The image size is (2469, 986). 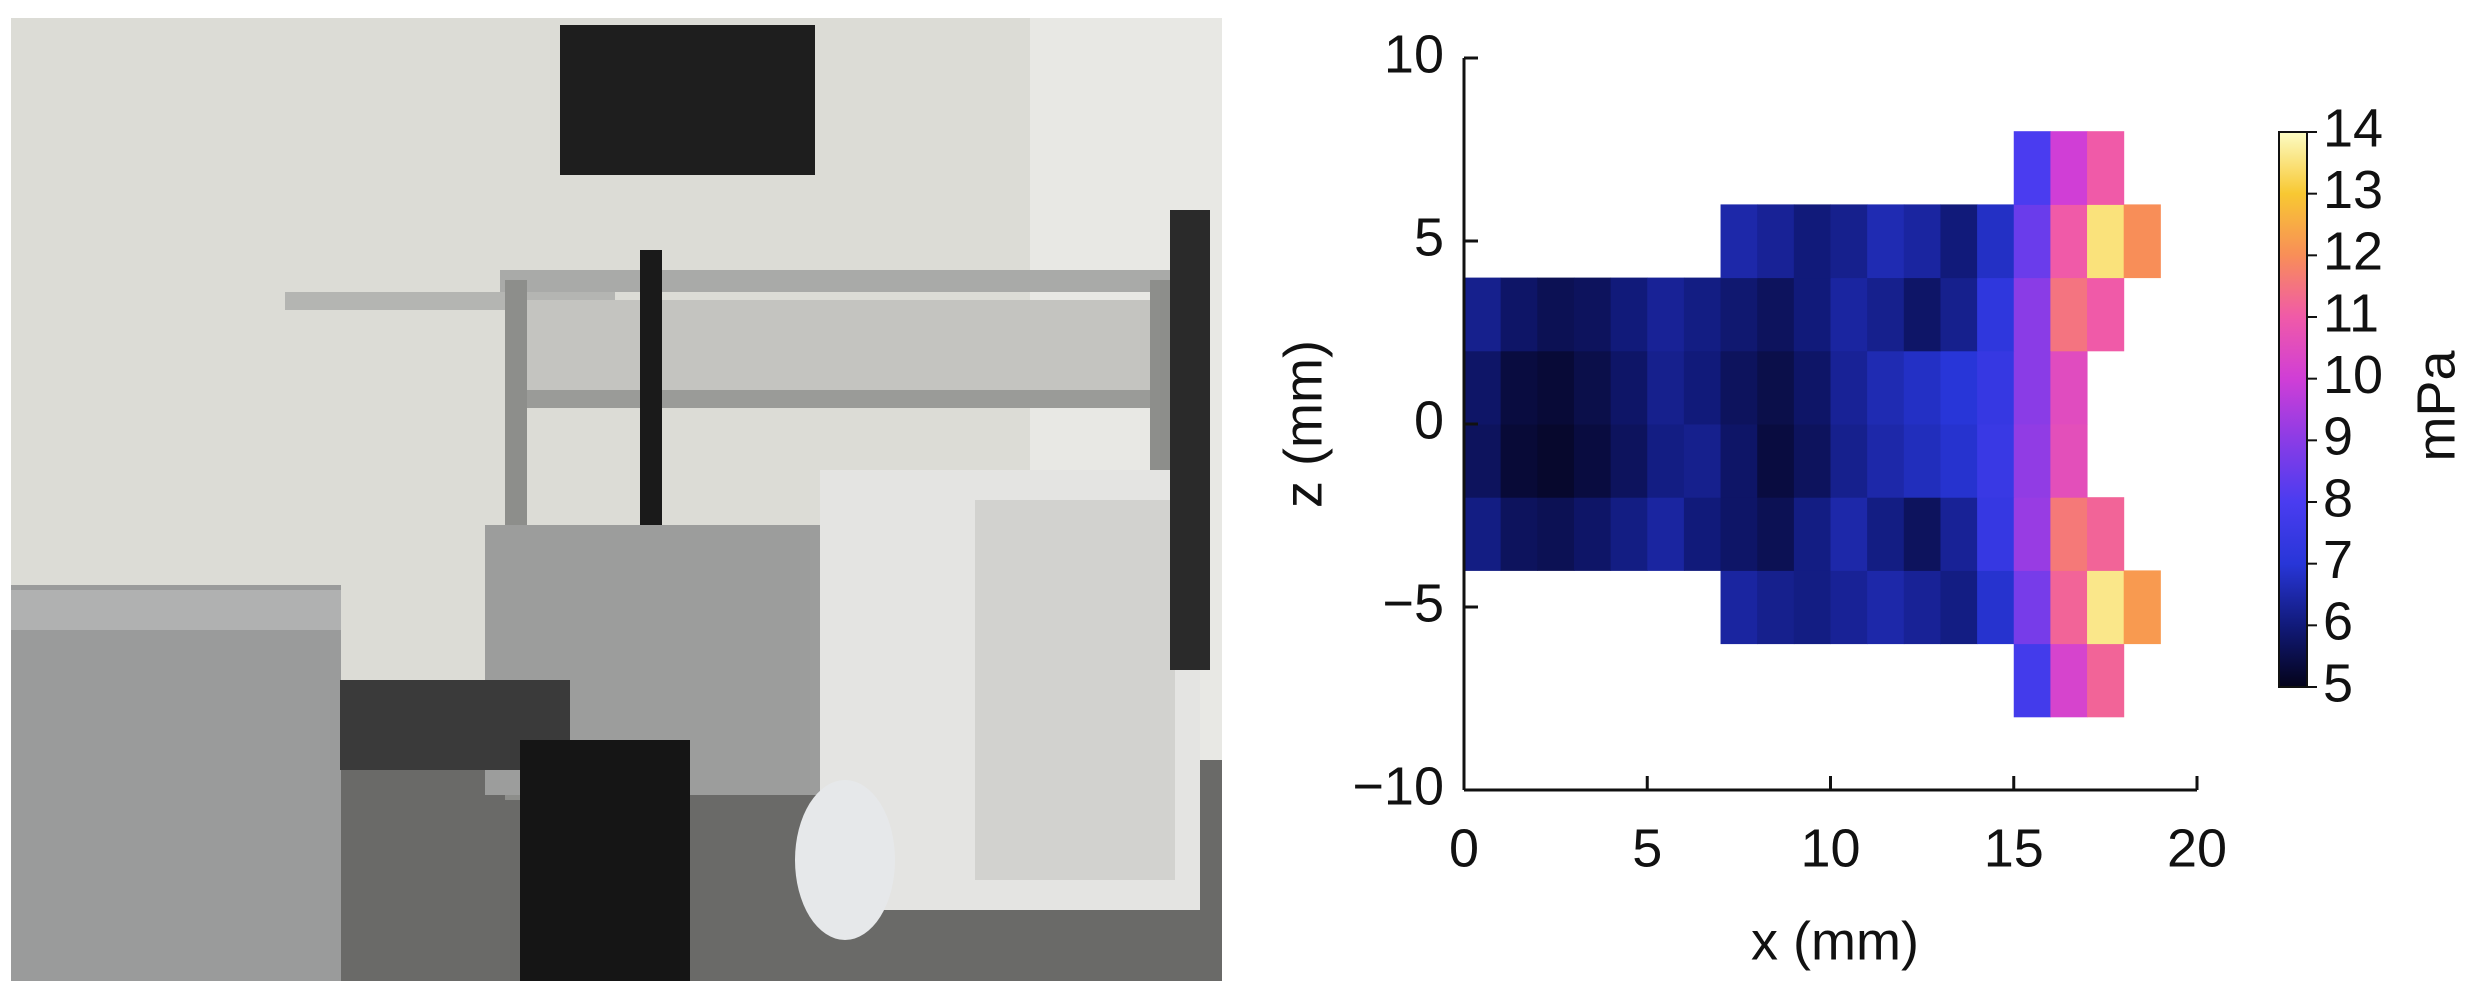 What do you see at coordinates (687, 100) in the screenshot?
I see `monitor` at bounding box center [687, 100].